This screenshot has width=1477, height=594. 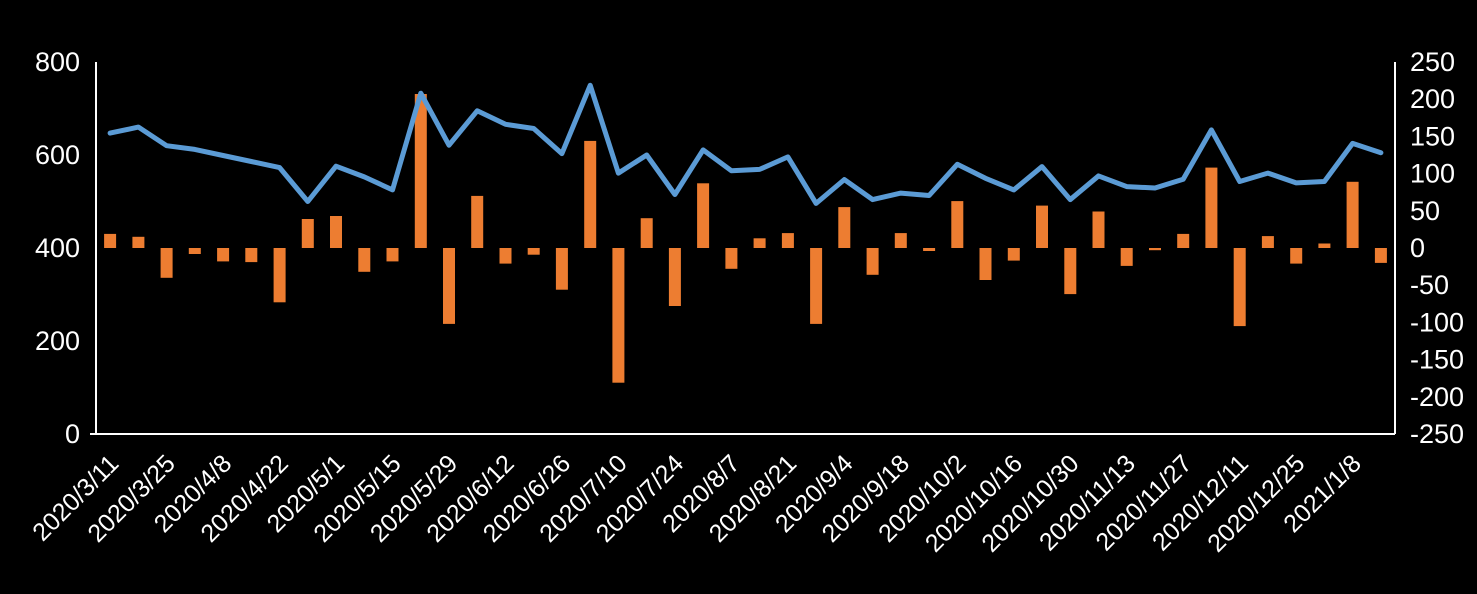 I want to click on left-axis-tick-label: 200, so click(x=57, y=341).